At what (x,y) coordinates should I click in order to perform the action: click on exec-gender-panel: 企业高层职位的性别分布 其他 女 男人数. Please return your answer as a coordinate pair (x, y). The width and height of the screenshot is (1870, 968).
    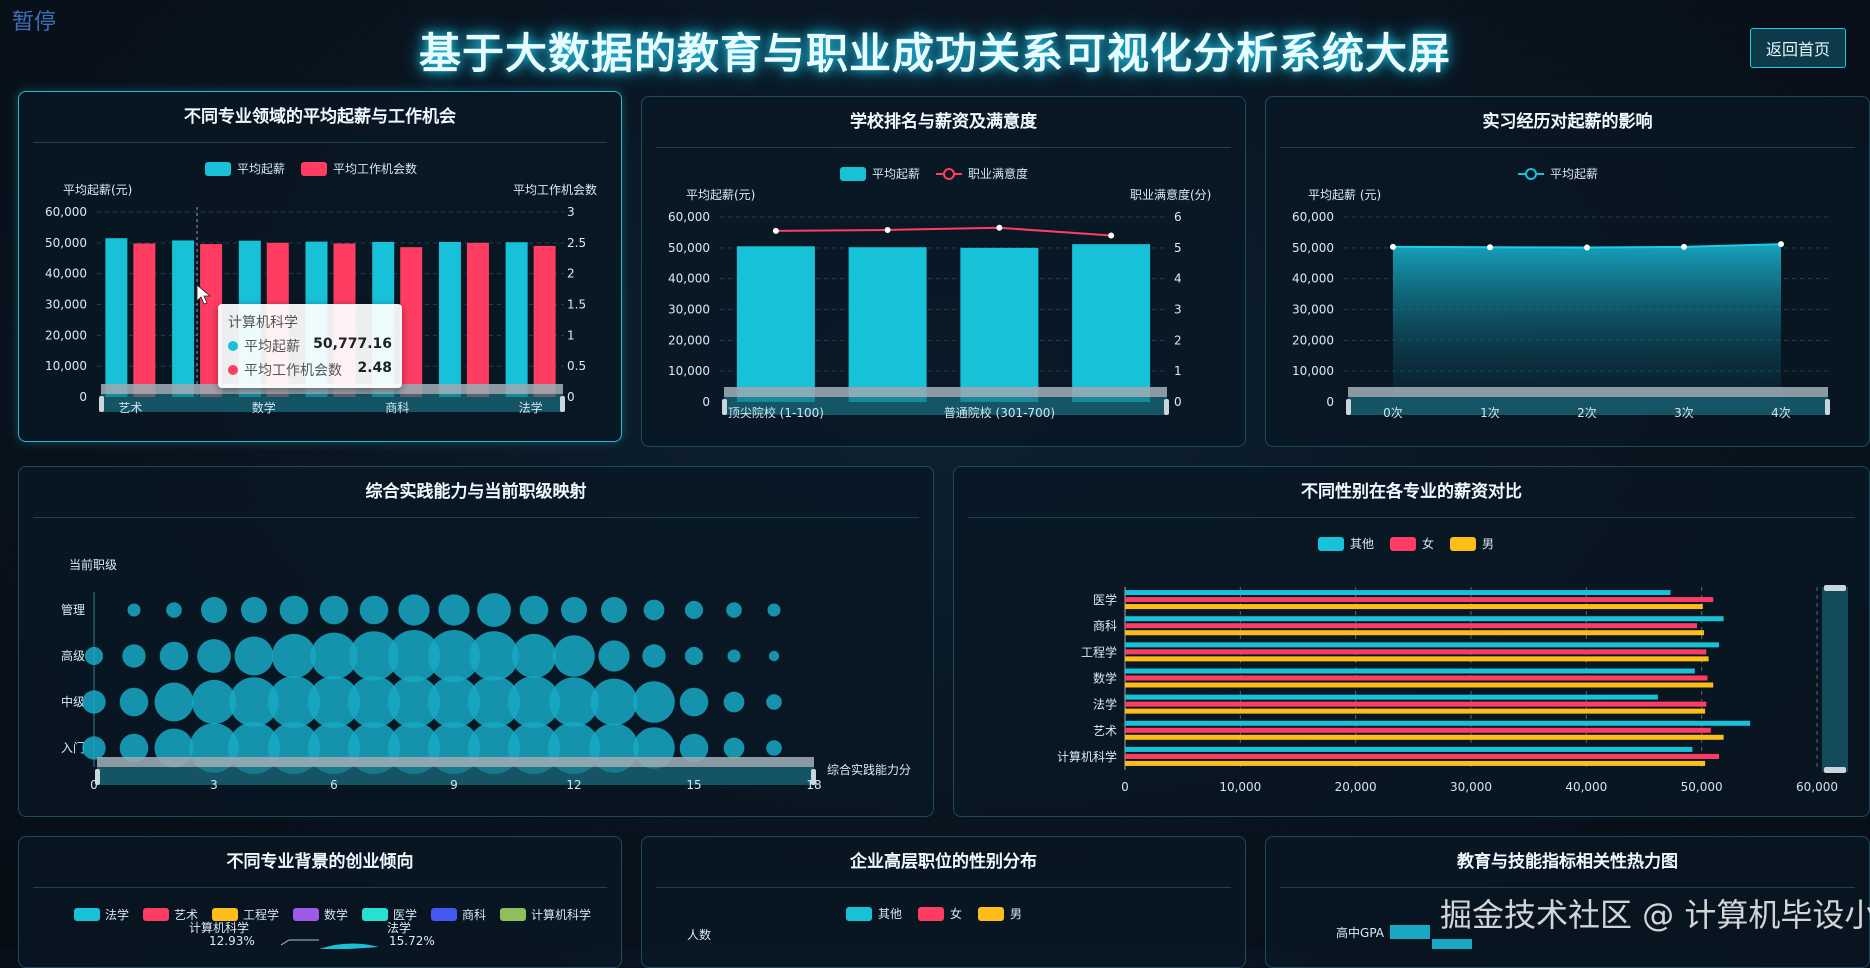
    Looking at the image, I should click on (943, 902).